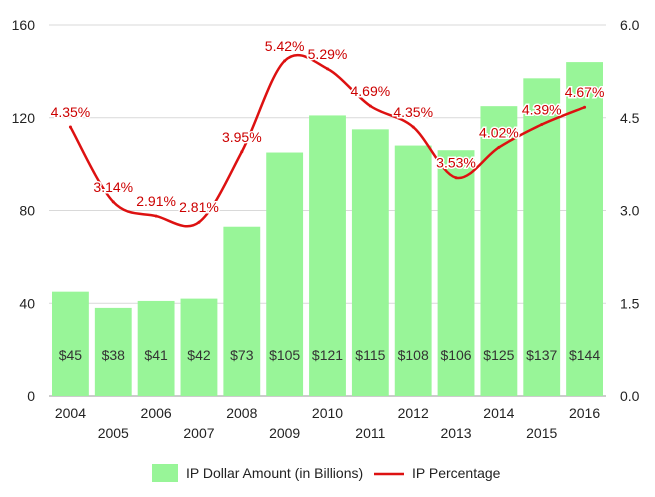 This screenshot has width=655, height=497. Describe the element at coordinates (27, 303) in the screenshot. I see `left-tick-label: 40` at that location.